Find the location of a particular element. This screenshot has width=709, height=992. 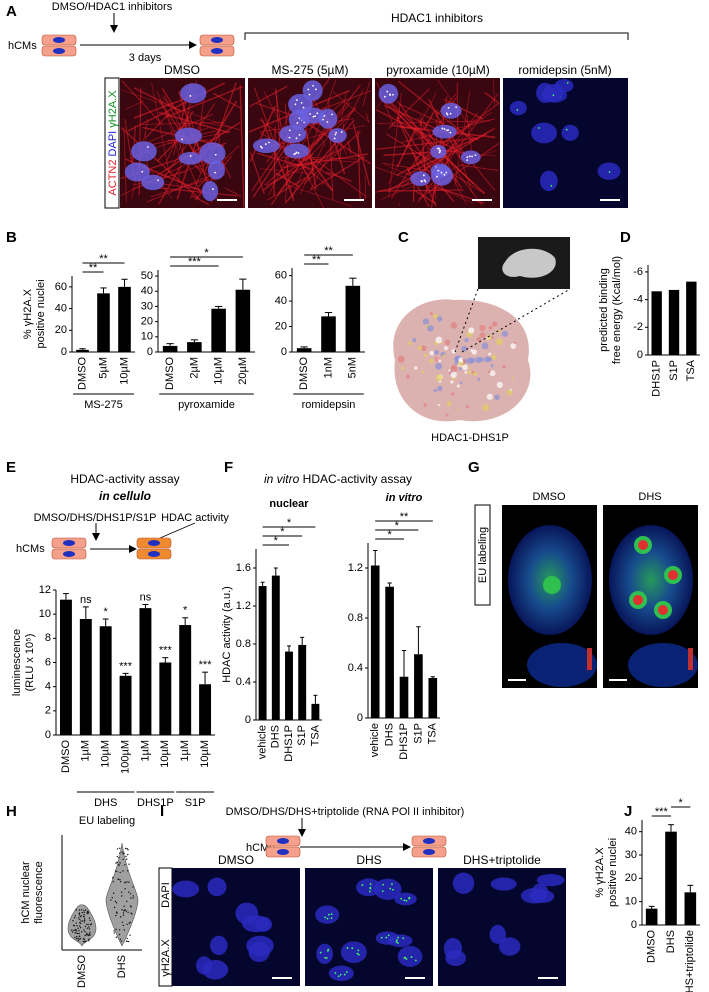

panel-label: I is located at coordinates (162, 811).